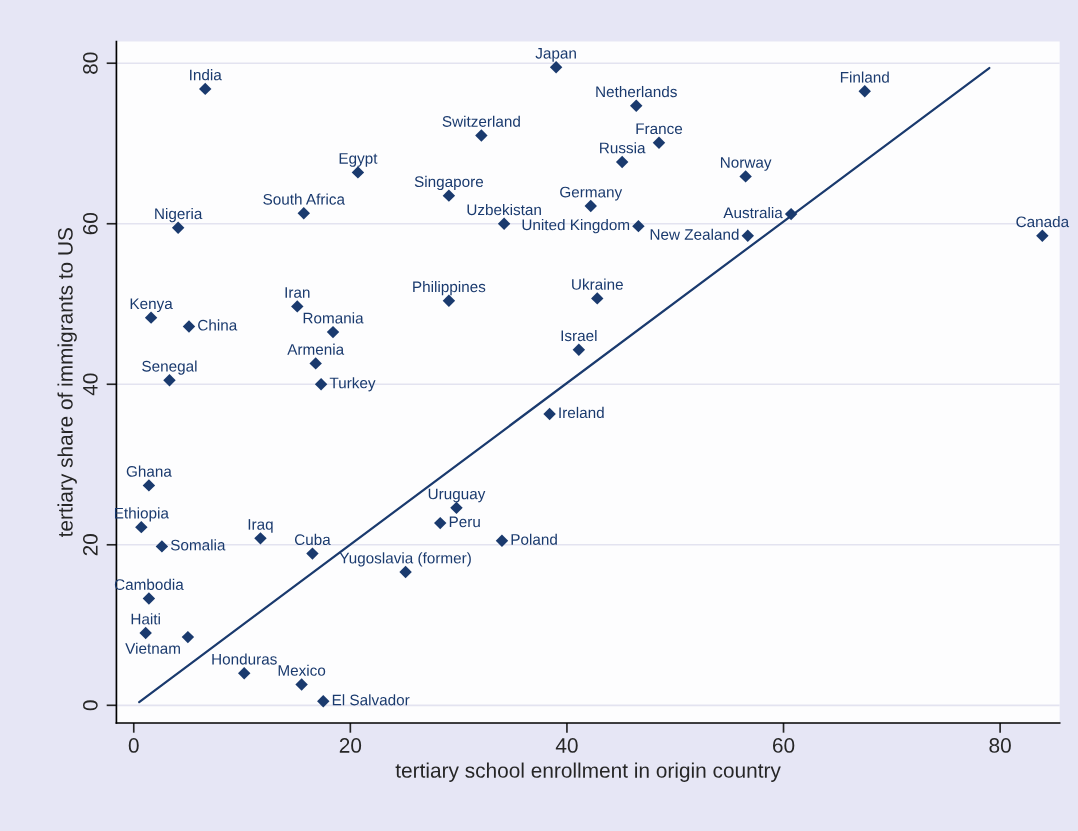 This screenshot has width=1078, height=831. Describe the element at coordinates (576, 226) in the screenshot. I see `annotation: United Kingdom` at that location.